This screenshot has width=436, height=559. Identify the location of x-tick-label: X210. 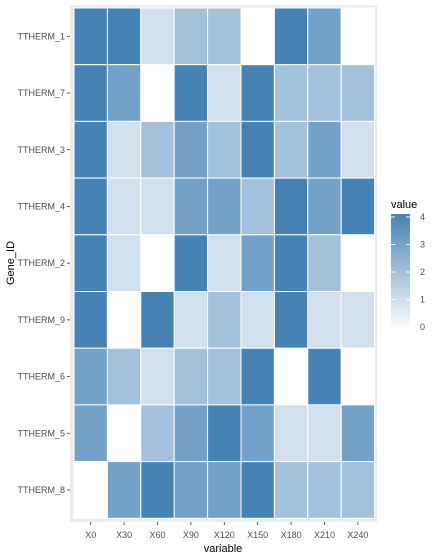
(324, 535).